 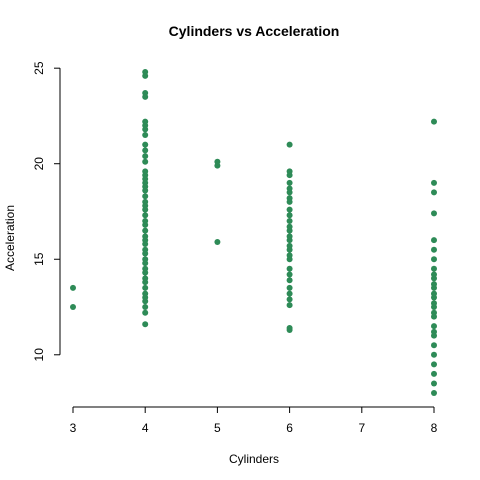 I want to click on x-axis: 3 4 5 6 7 8, so click(x=254, y=420).